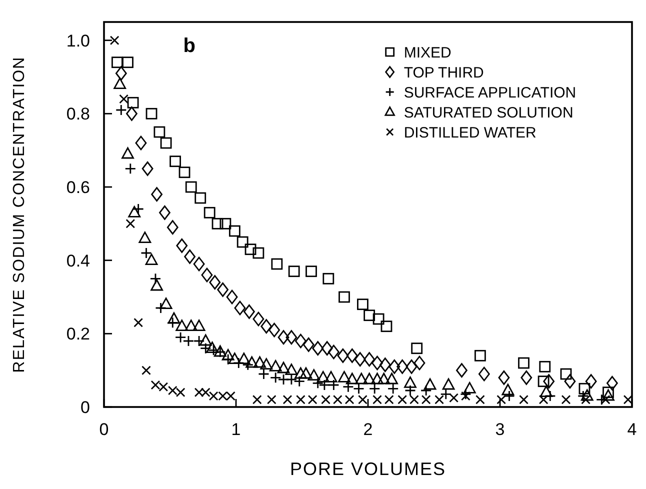 Image resolution: width=646 pixels, height=489 pixels. What do you see at coordinates (78, 114) in the screenshot?
I see `y-tick-label: 0.8` at bounding box center [78, 114].